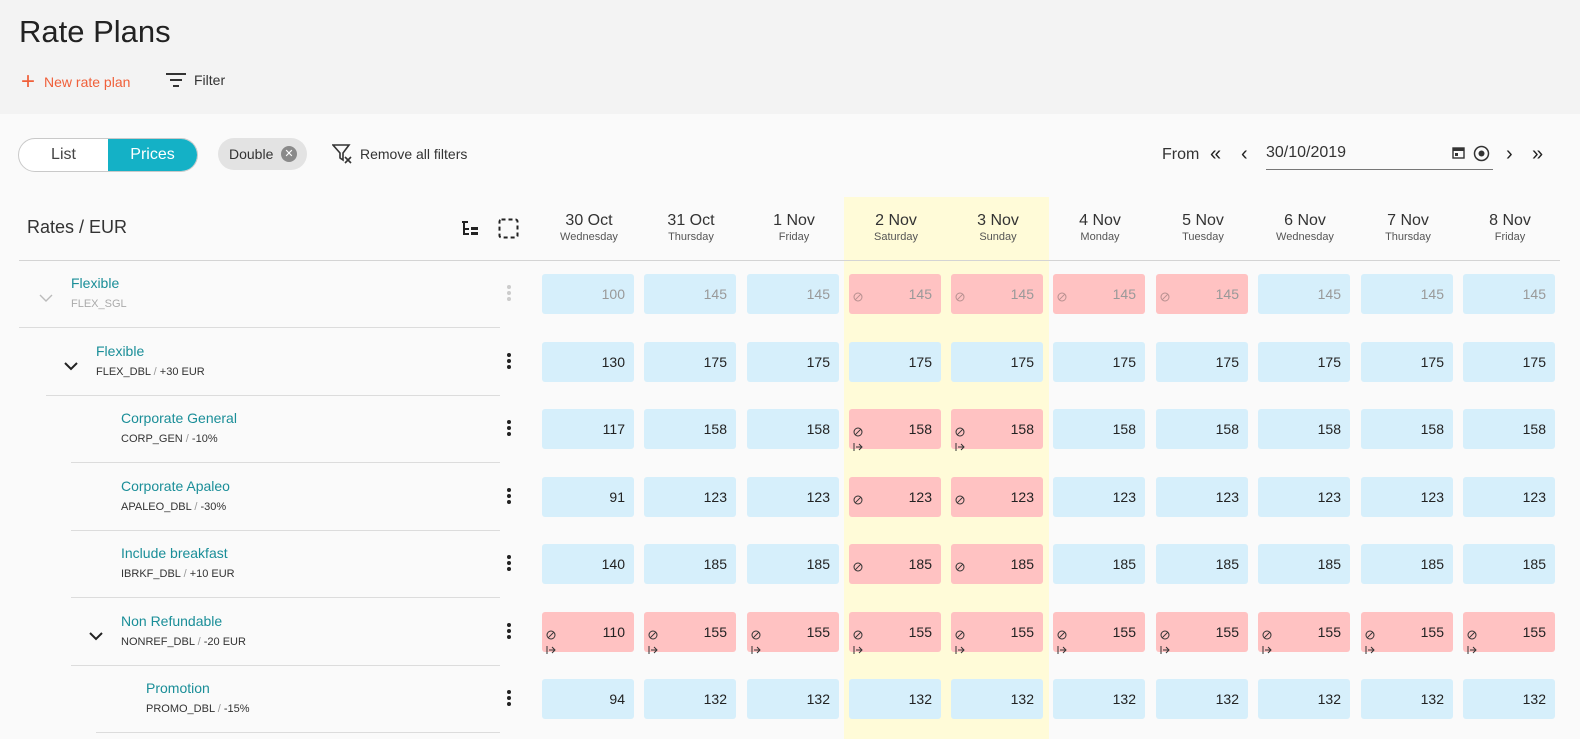 The height and width of the screenshot is (739, 1580). I want to click on rate-plan-name-link: Corporate Apaleo, so click(175, 485).